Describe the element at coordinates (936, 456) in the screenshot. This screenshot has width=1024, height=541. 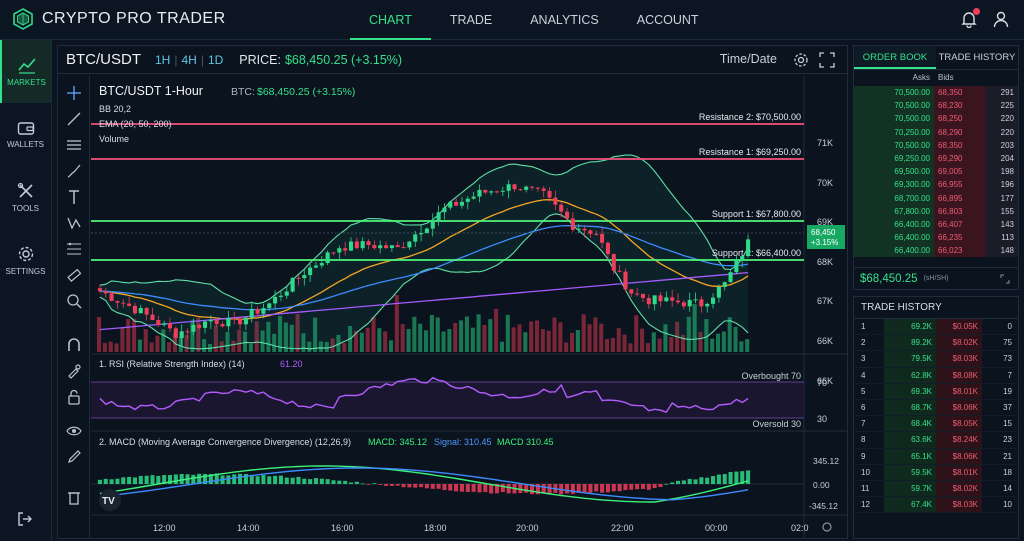
I see `trade-history-row: 9 65.1K $8.06K 21` at that location.